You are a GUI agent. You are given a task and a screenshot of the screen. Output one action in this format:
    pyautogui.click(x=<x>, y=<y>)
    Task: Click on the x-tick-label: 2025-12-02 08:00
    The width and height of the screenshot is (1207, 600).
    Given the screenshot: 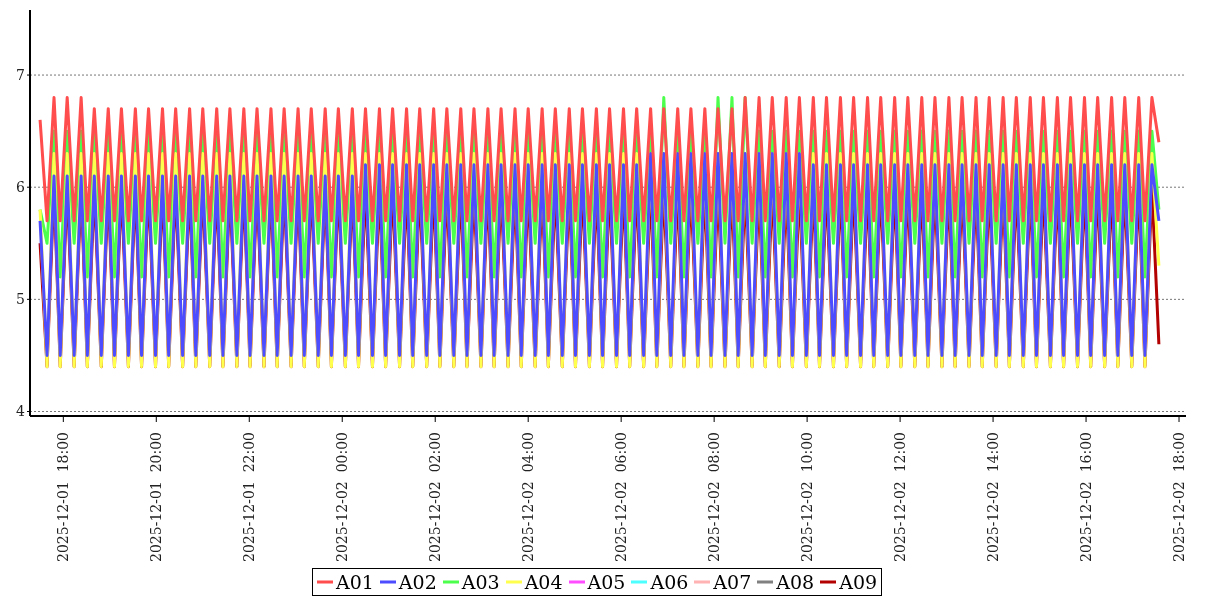 What is the action you would take?
    pyautogui.click(x=714, y=497)
    